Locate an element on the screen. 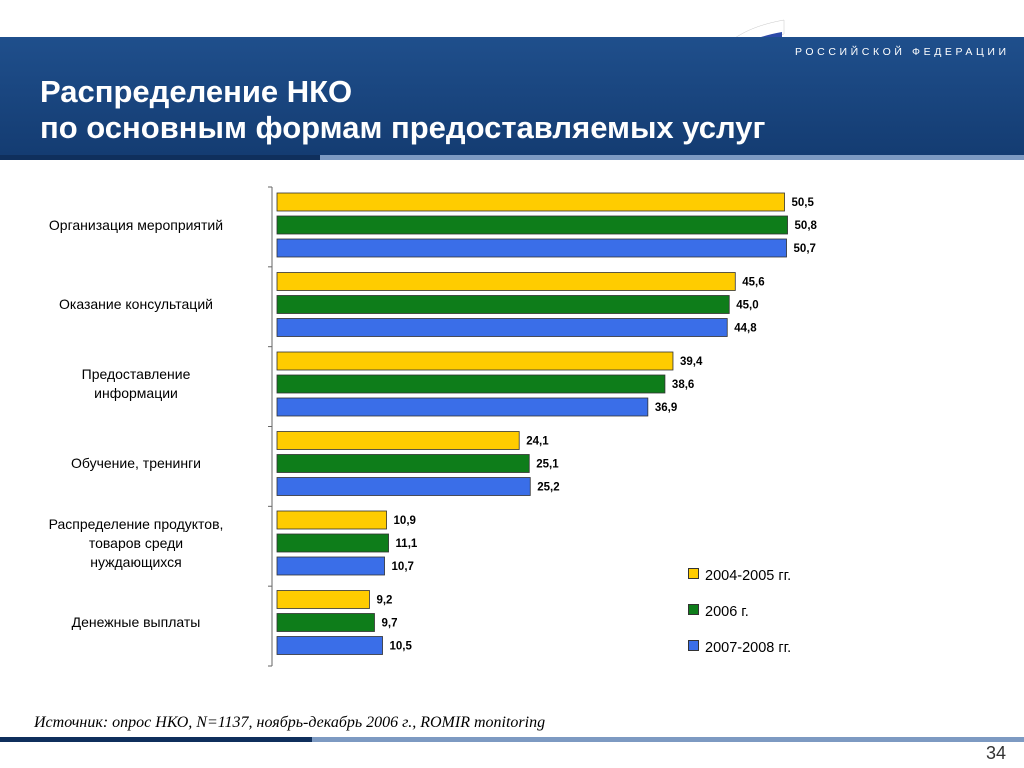 Image resolution: width=1024 pixels, height=768 pixels. category-label: Организация мероприятий is located at coordinates (136, 225).